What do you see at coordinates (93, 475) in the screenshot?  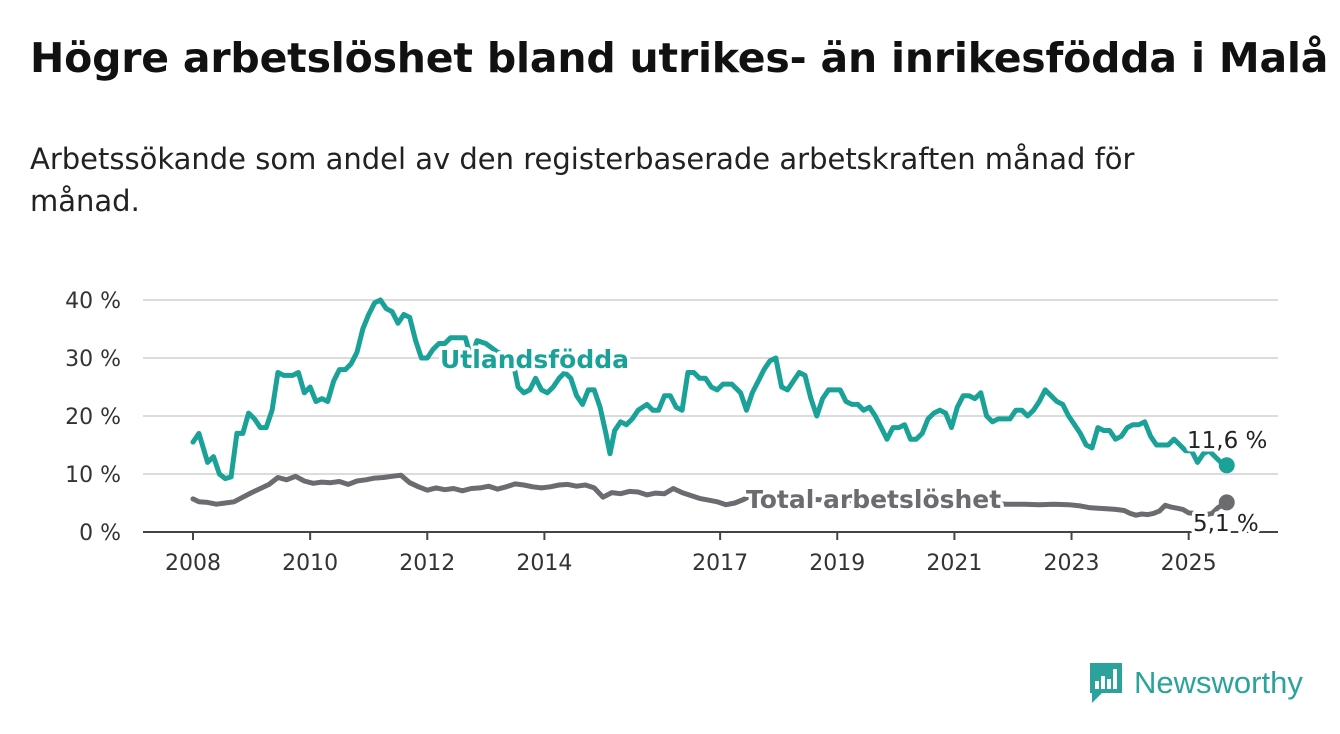 I see `y-tick-label: 10 %` at bounding box center [93, 475].